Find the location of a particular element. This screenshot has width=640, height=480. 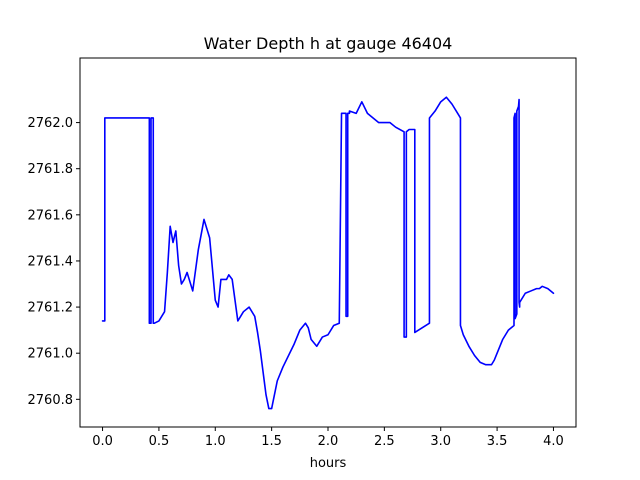

x-tick-label: 1.5 is located at coordinates (271, 441).